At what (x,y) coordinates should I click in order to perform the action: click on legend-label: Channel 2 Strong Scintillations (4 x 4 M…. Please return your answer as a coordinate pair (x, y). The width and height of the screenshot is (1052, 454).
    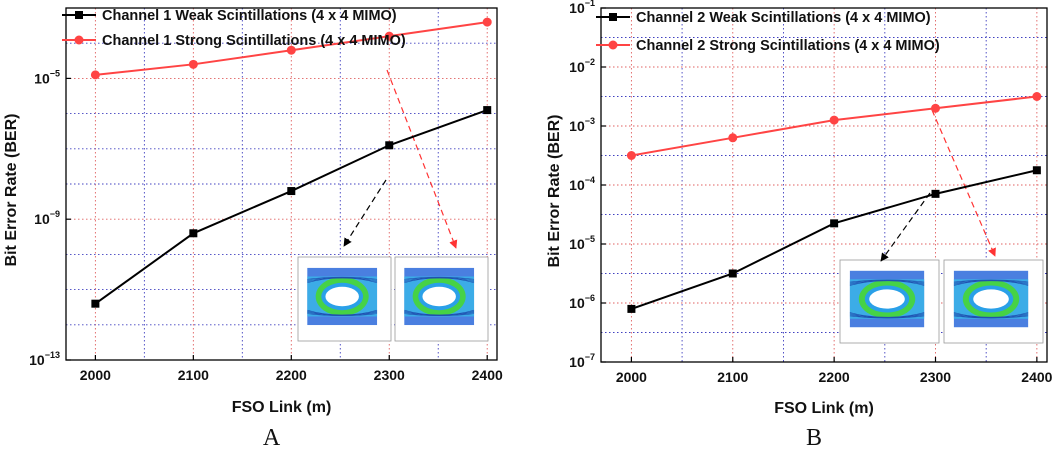
    Looking at the image, I should click on (788, 46).